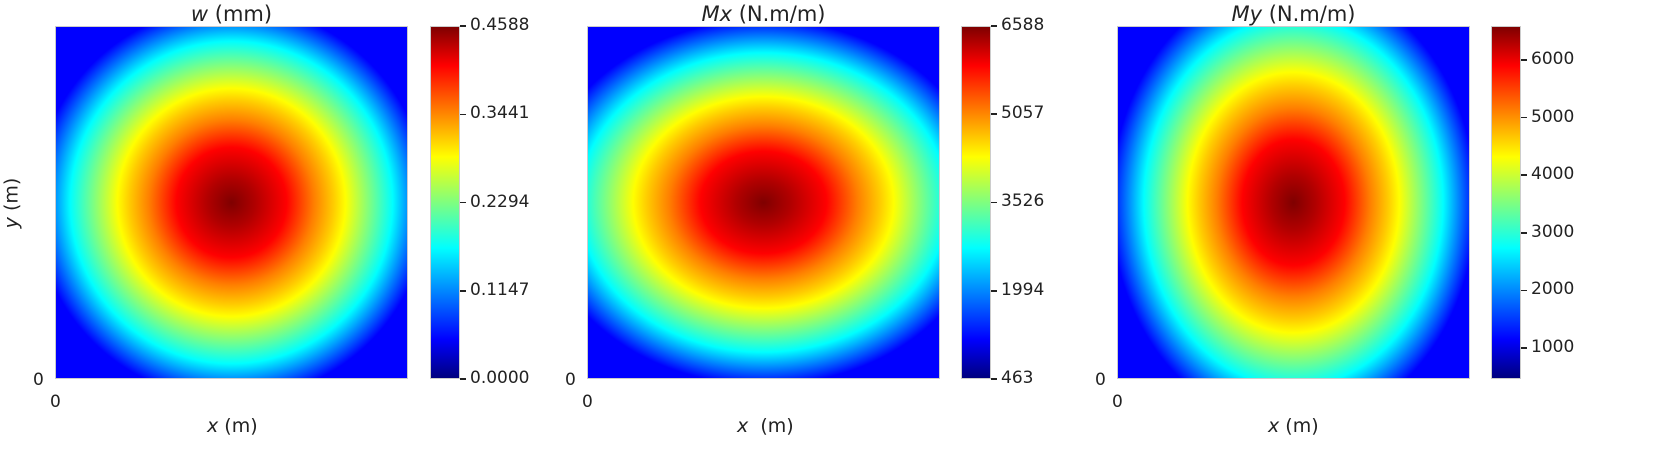  I want to click on colorbar-tick-label: 1994, so click(1023, 289).